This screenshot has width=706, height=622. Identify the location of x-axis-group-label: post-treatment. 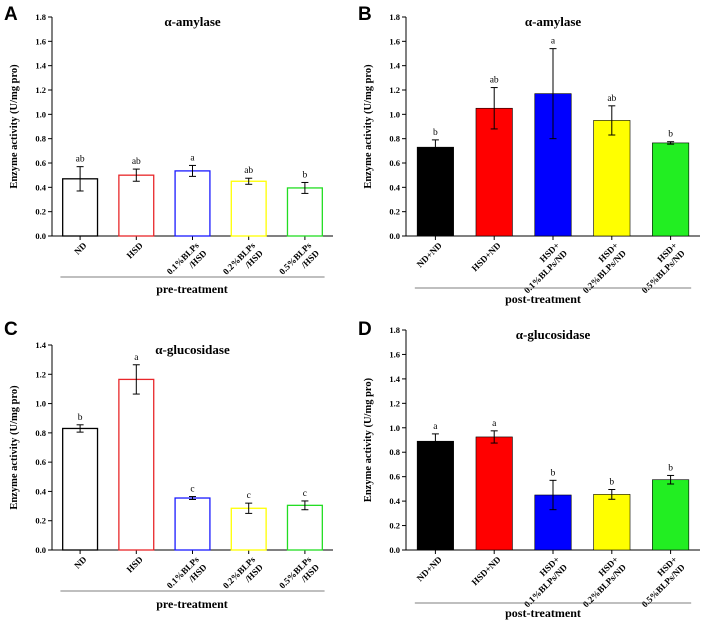
(543, 299).